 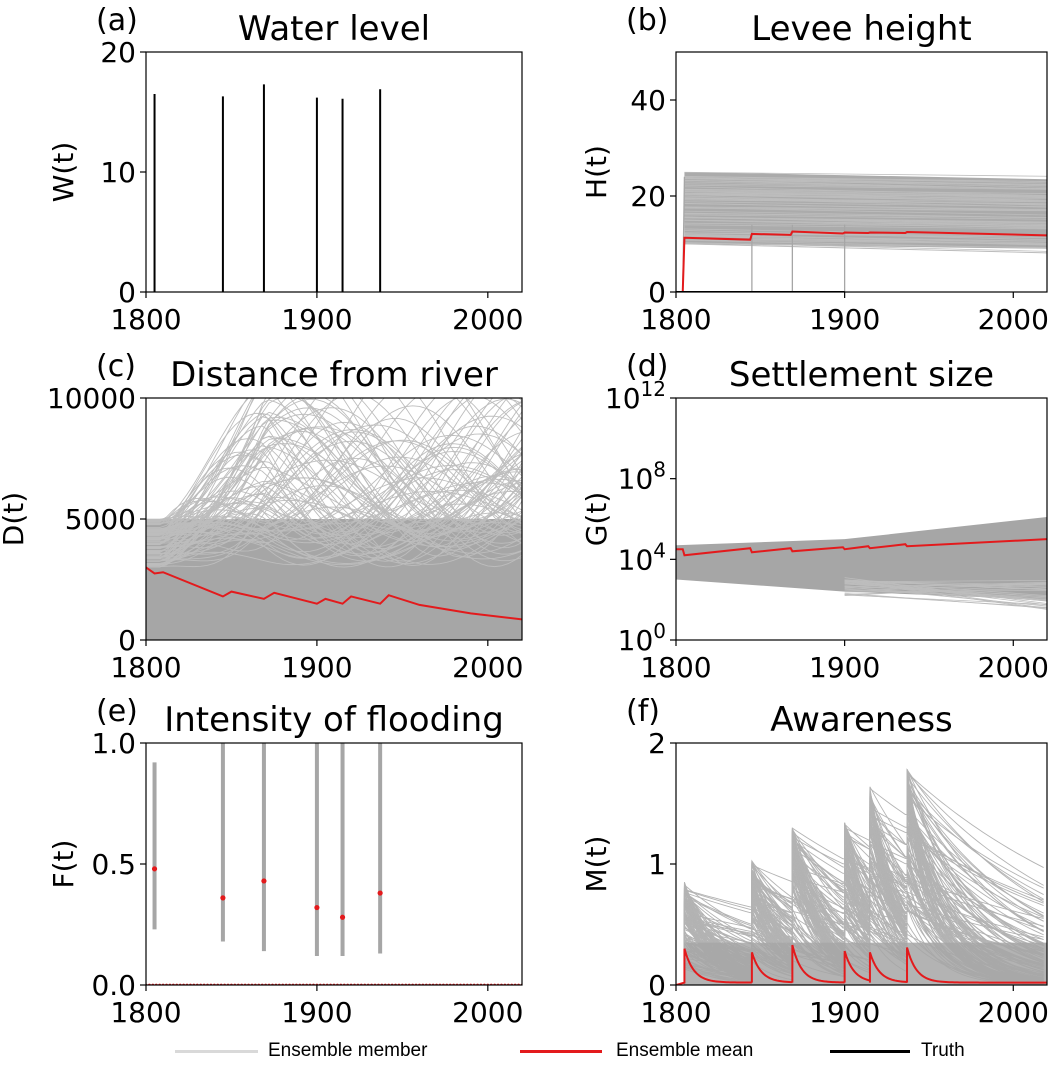 I want to click on y-tick-label: 1.0, so click(x=113, y=743).